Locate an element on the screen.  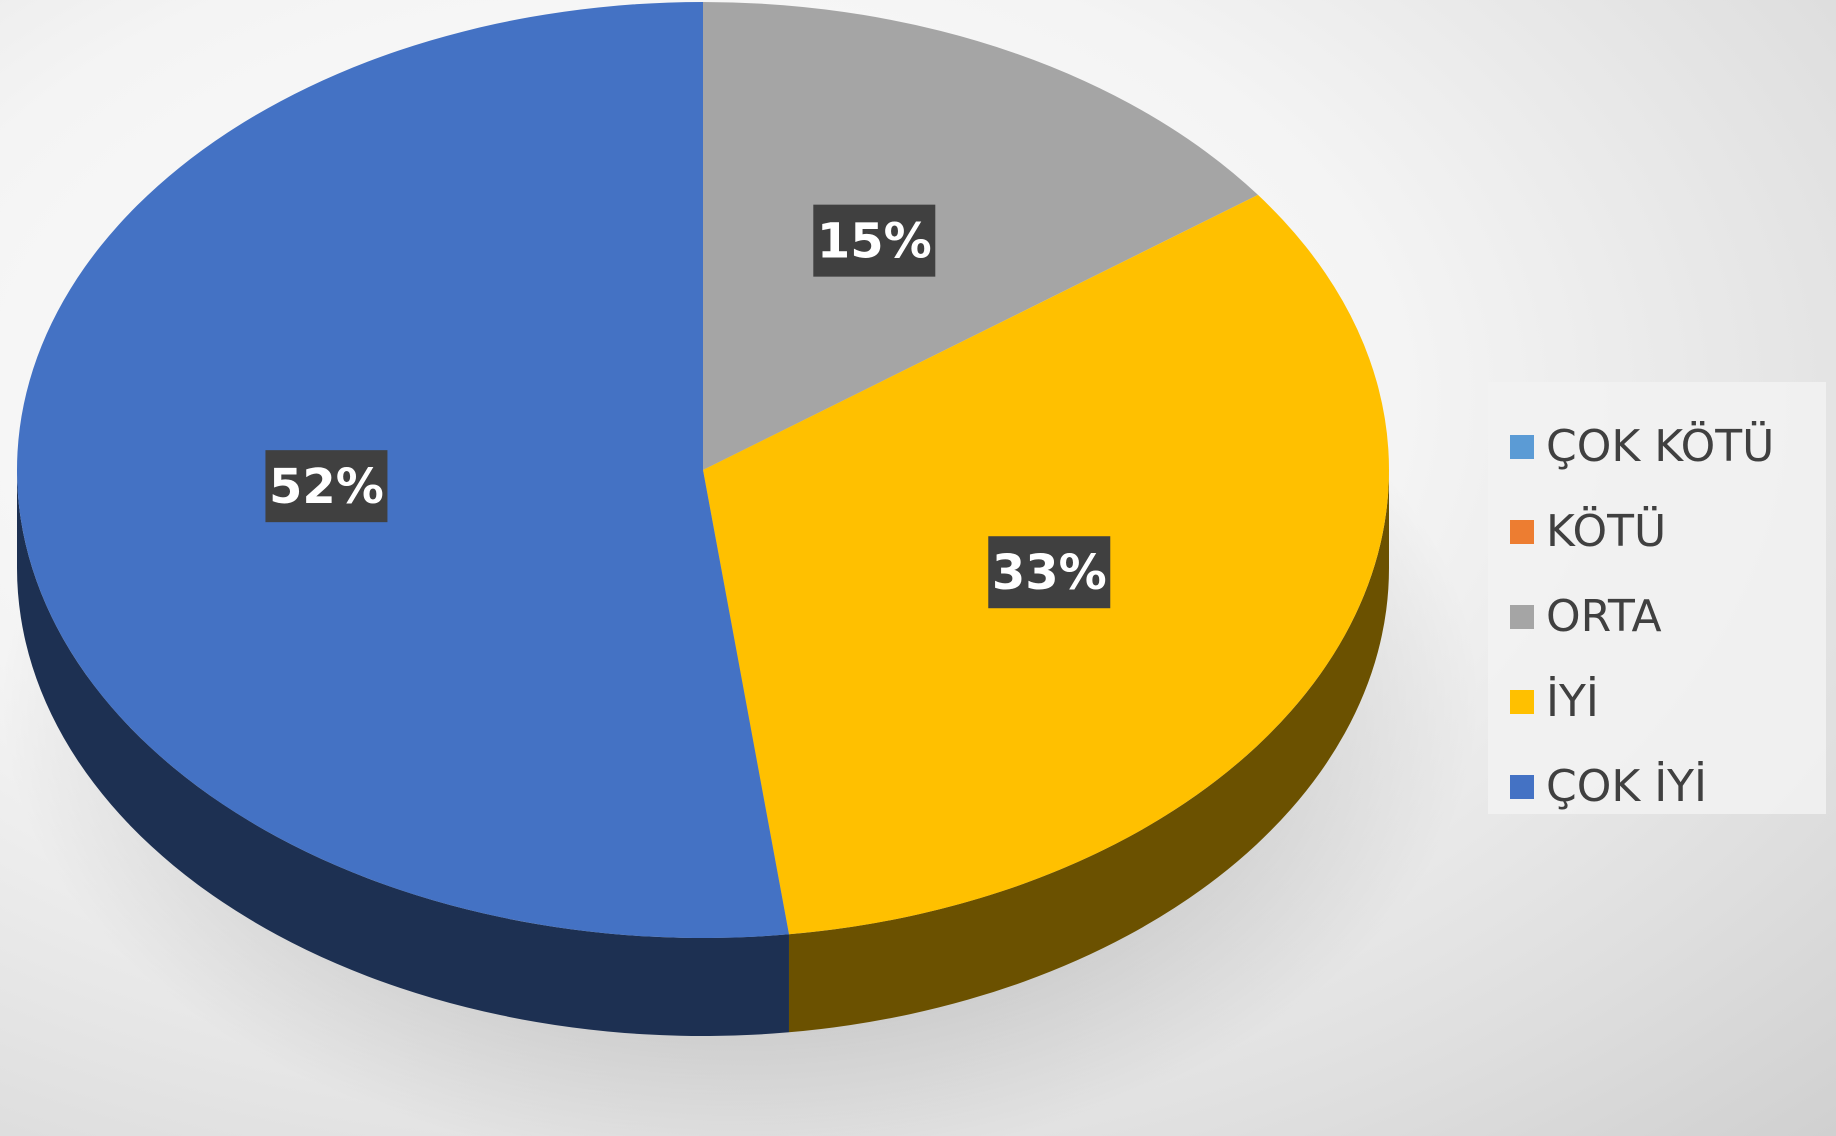
legend-item: ORTA is located at coordinates (1668, 616).